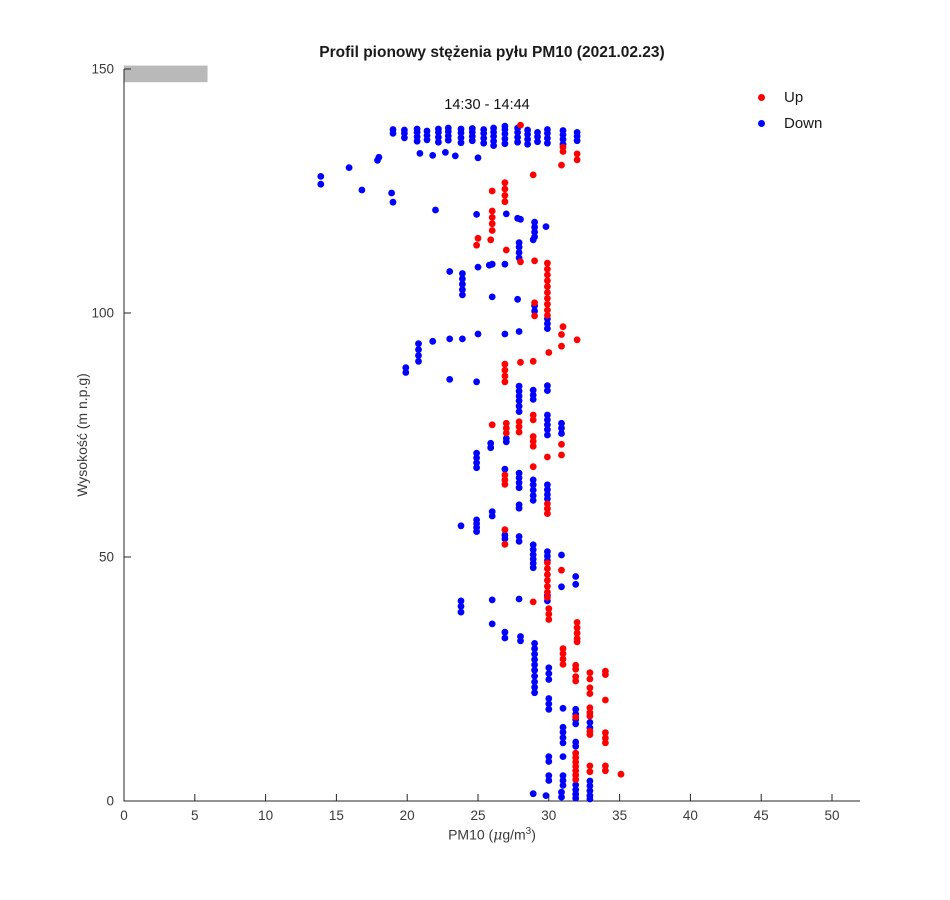 The width and height of the screenshot is (950, 900). Describe the element at coordinates (111, 435) in the screenshot. I see `y-ticks: 0 50 100 150` at that location.